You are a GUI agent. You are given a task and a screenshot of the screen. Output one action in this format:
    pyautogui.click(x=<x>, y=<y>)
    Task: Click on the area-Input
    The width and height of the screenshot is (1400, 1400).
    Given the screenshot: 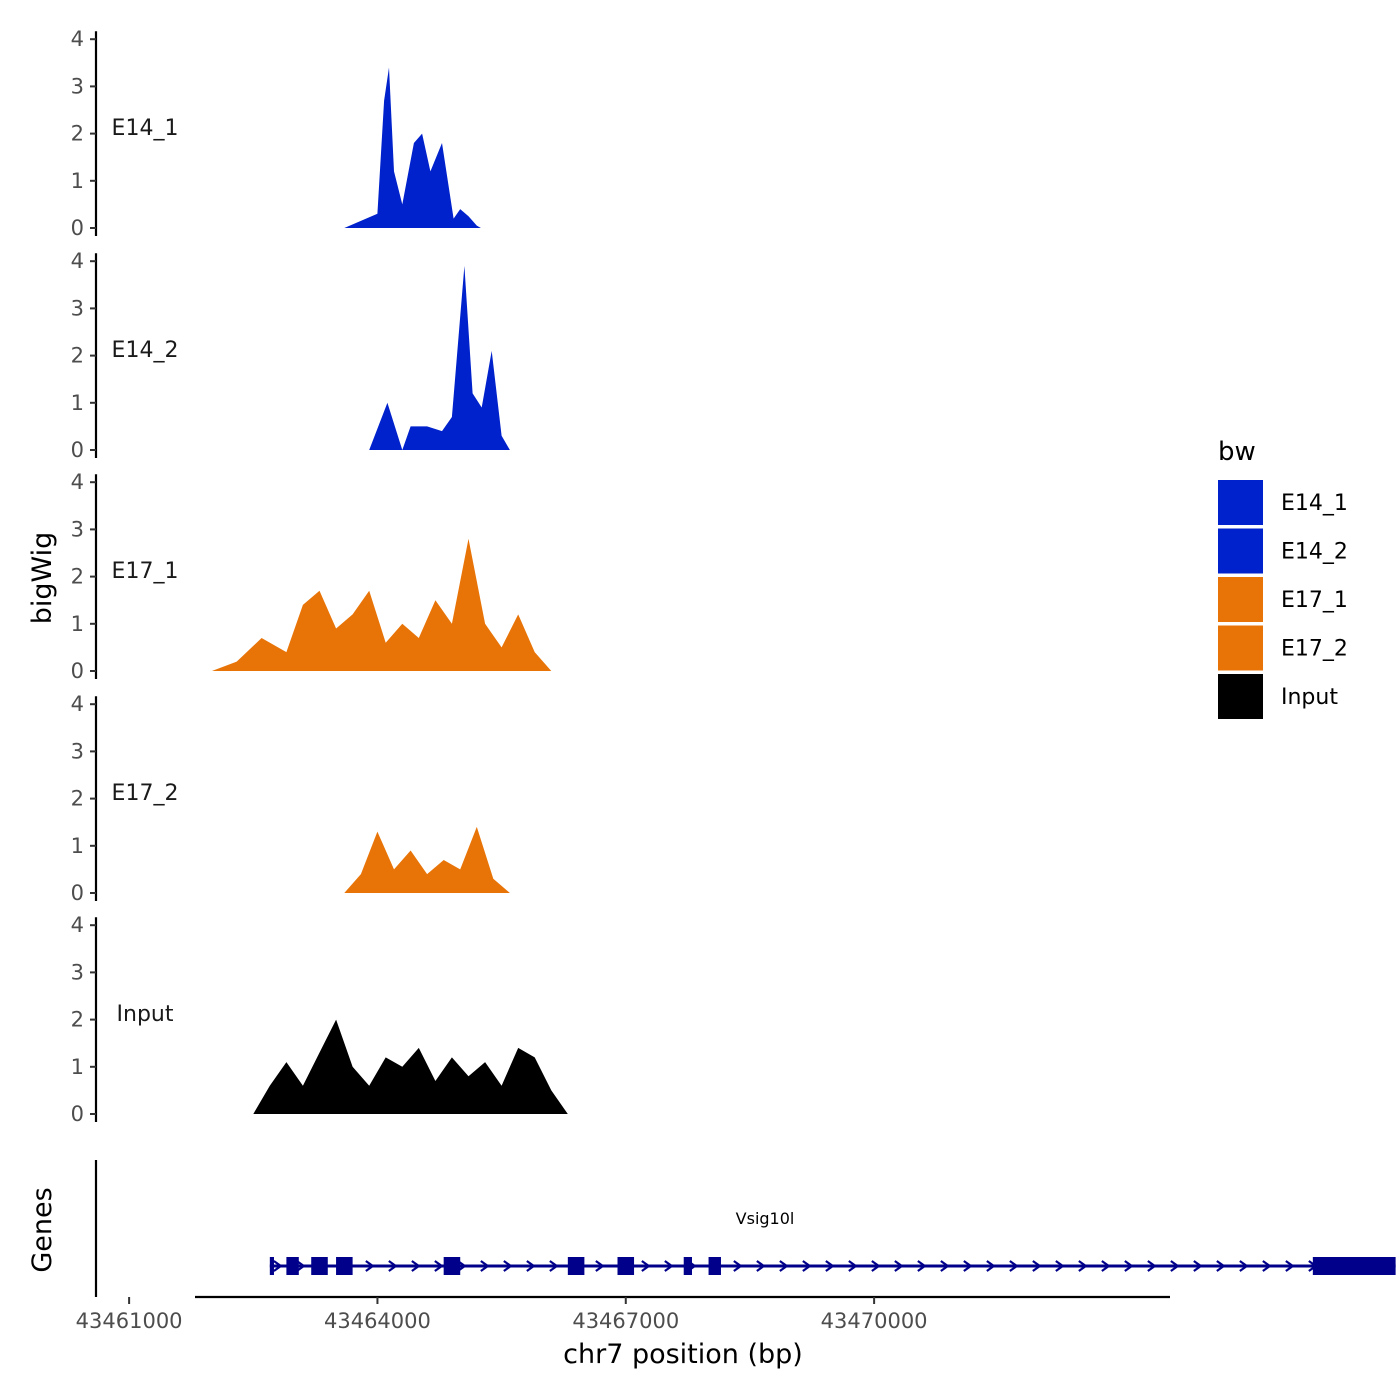 What is the action you would take?
    pyautogui.click(x=410, y=1066)
    